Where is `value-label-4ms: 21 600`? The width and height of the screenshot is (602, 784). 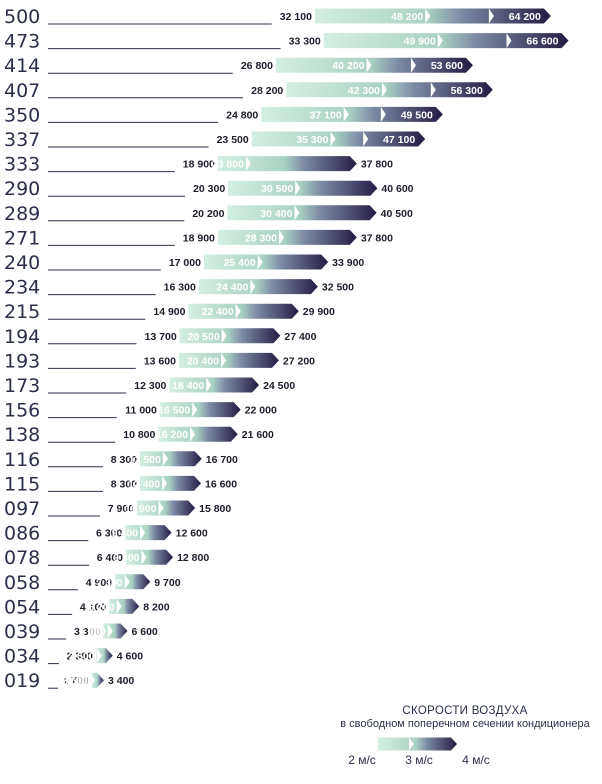
value-label-4ms: 21 600 is located at coordinates (258, 435).